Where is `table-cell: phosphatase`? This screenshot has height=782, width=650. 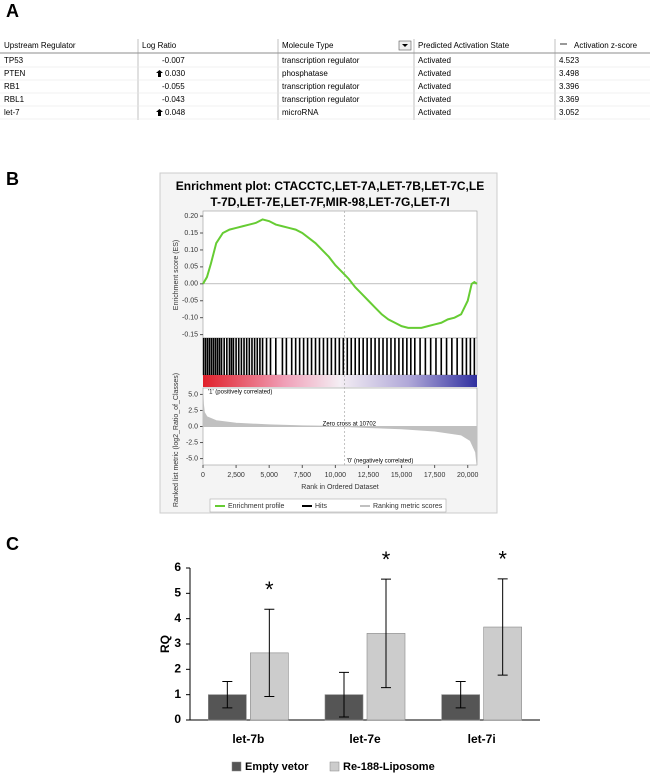
table-cell: phosphatase is located at coordinates (305, 73).